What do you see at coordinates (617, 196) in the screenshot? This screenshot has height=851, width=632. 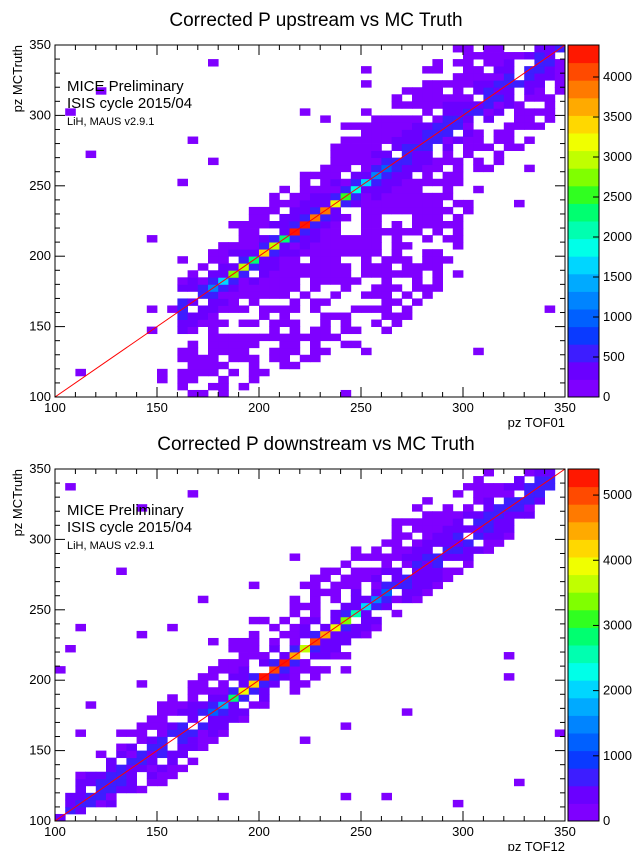 I see `color-scale-tick-label: 2500` at bounding box center [617, 196].